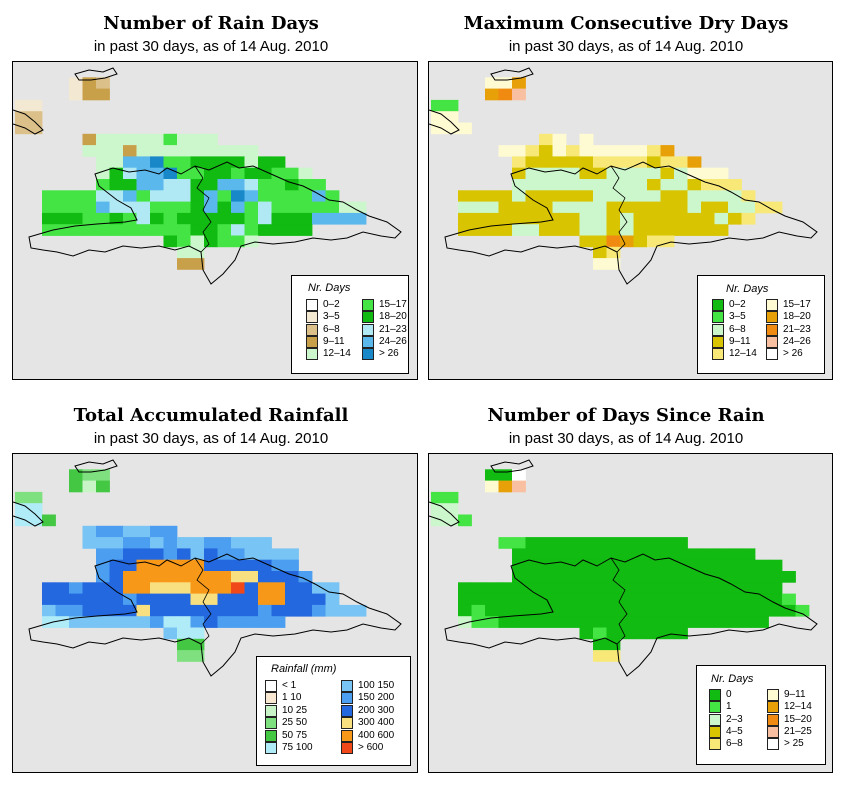 This screenshot has width=853, height=793. I want to click on legend-title: Nr. Days, so click(747, 289).